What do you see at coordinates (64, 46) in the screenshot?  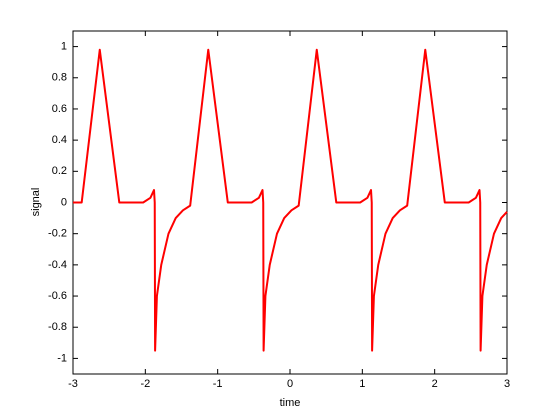 I see `y-tick-label: 1` at bounding box center [64, 46].